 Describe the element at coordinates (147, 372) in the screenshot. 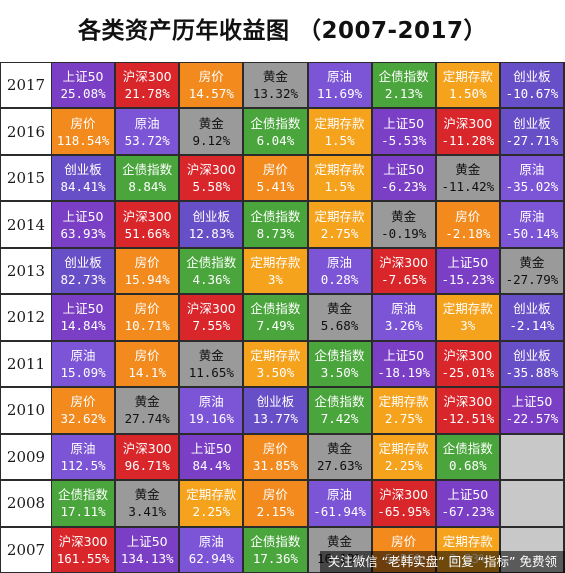

I see `return-value: 14.1%` at that location.